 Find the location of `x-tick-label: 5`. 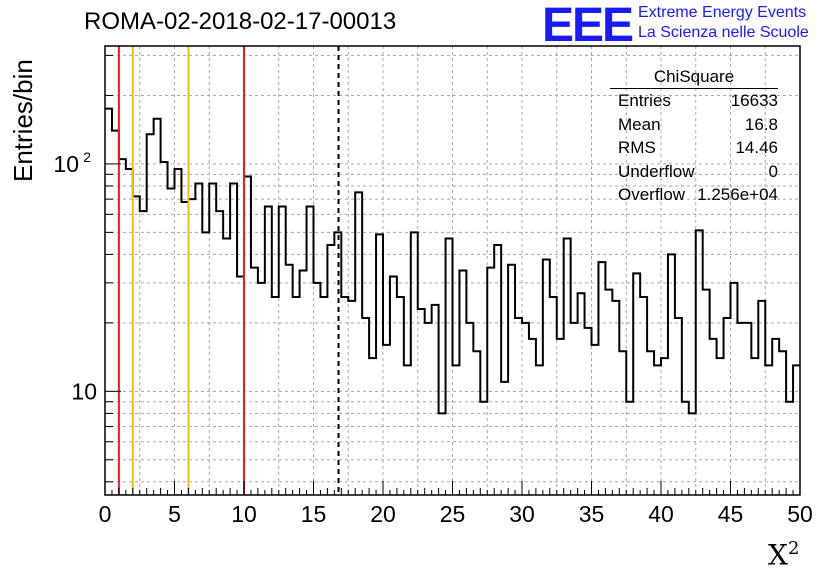

x-tick-label: 5 is located at coordinates (174, 514).